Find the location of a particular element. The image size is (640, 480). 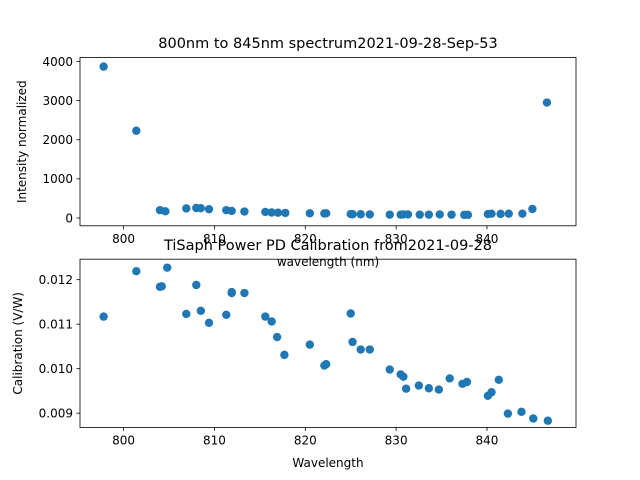

calibration-x-tick-label: 810 is located at coordinates (214, 440).